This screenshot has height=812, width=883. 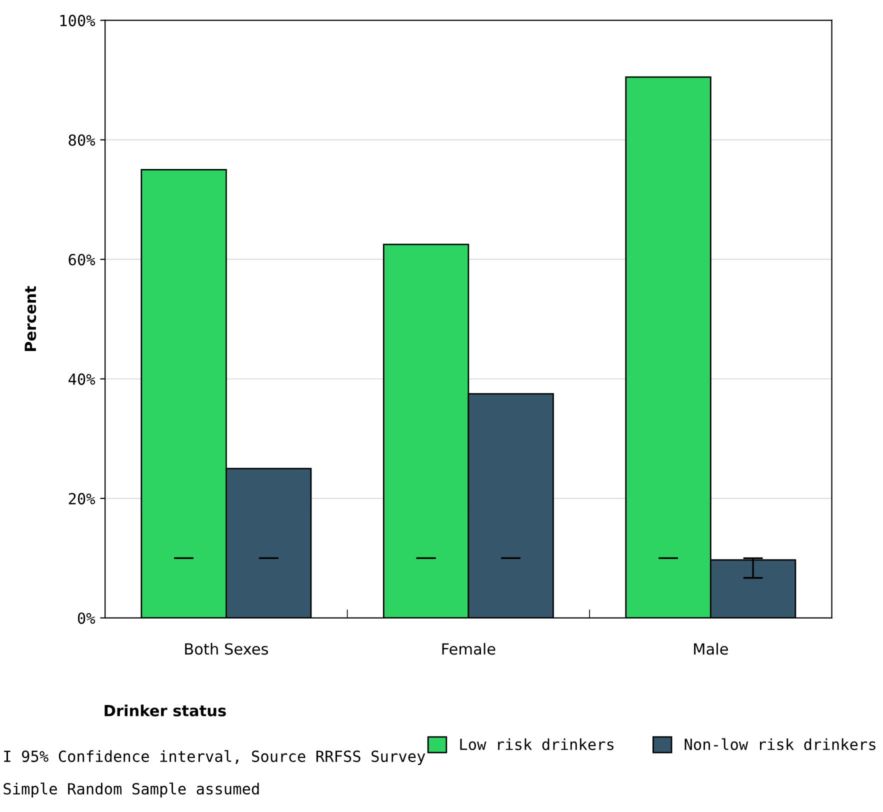 What do you see at coordinates (30, 319) in the screenshot?
I see `y-axis-title: Percent` at bounding box center [30, 319].